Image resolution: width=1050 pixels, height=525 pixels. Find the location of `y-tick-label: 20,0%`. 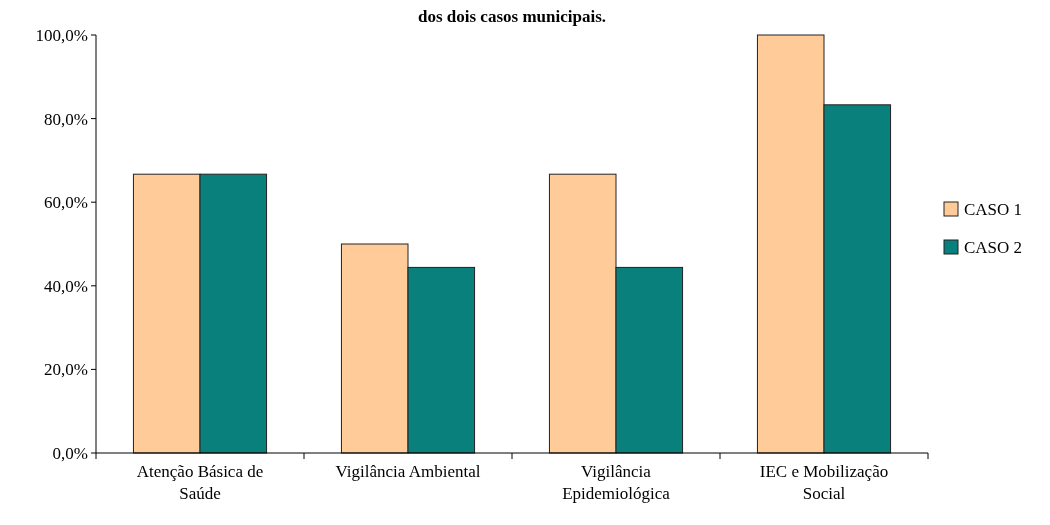

y-tick-label: 20,0% is located at coordinates (66, 370).